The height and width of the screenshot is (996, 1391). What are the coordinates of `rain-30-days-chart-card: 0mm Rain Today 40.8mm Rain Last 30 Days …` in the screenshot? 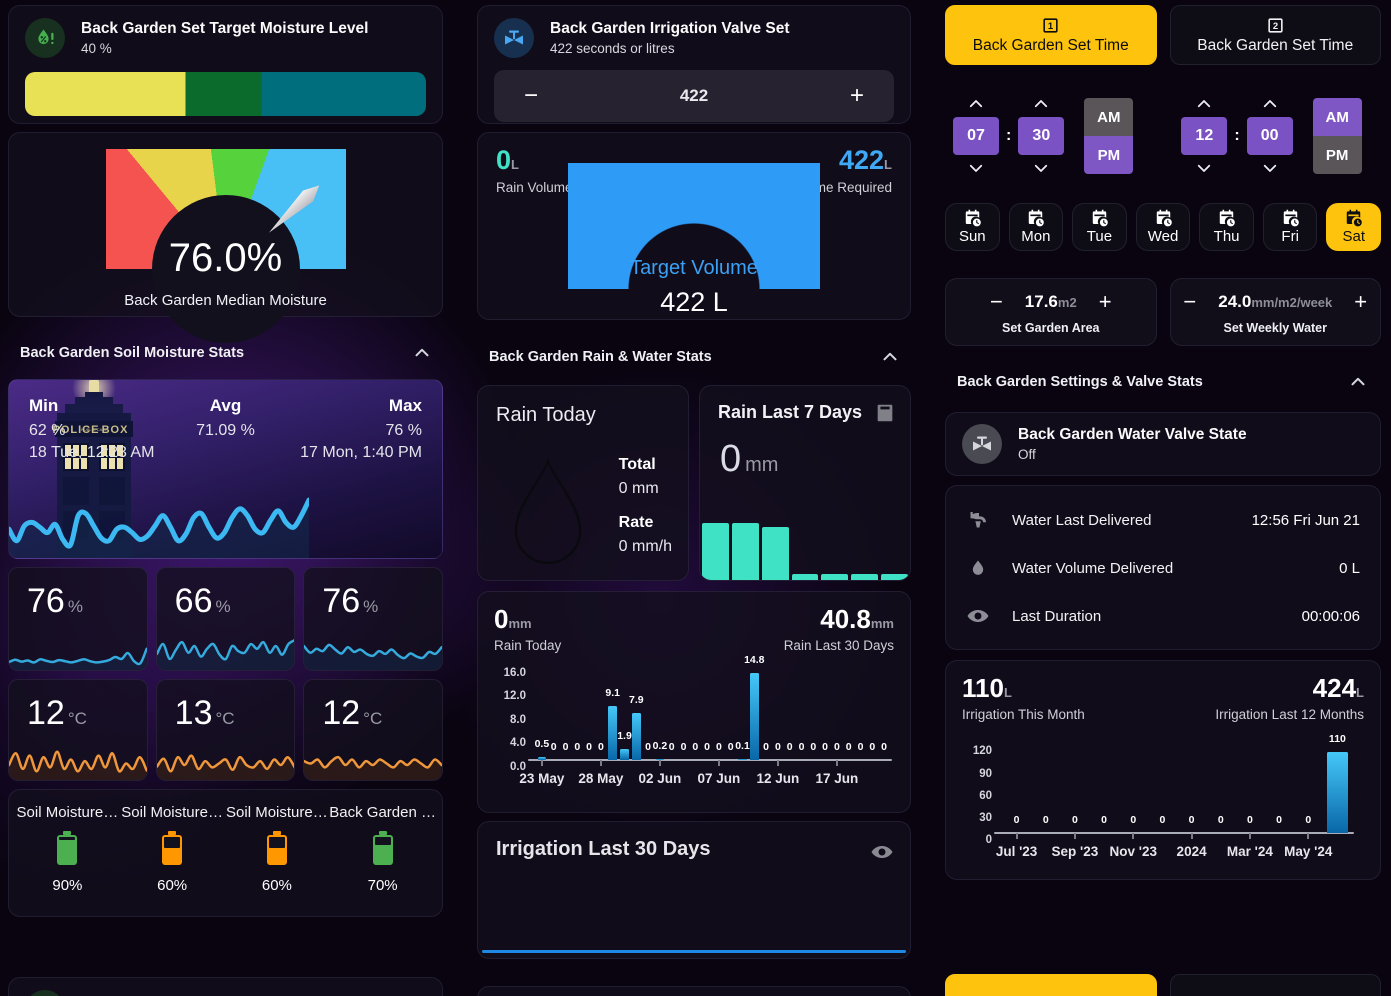 It's located at (694, 702).